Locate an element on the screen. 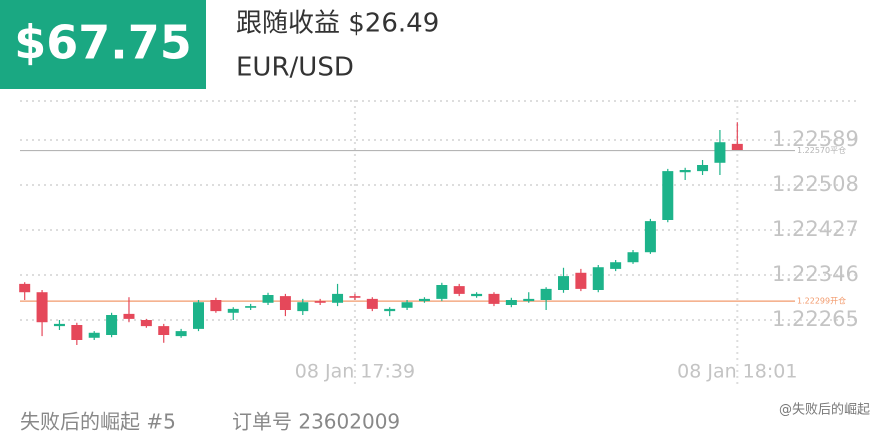 This screenshot has width=880, height=440. y-tick-label: 1.22346 is located at coordinates (815, 274).